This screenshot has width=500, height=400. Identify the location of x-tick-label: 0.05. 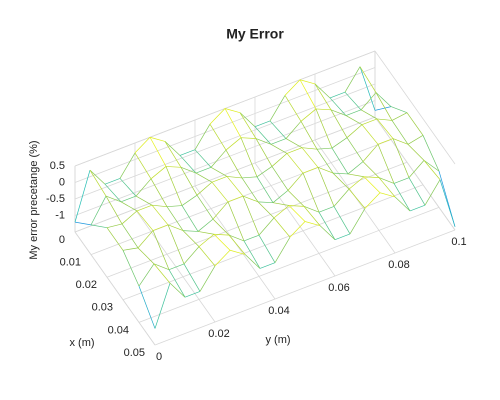
(134, 353).